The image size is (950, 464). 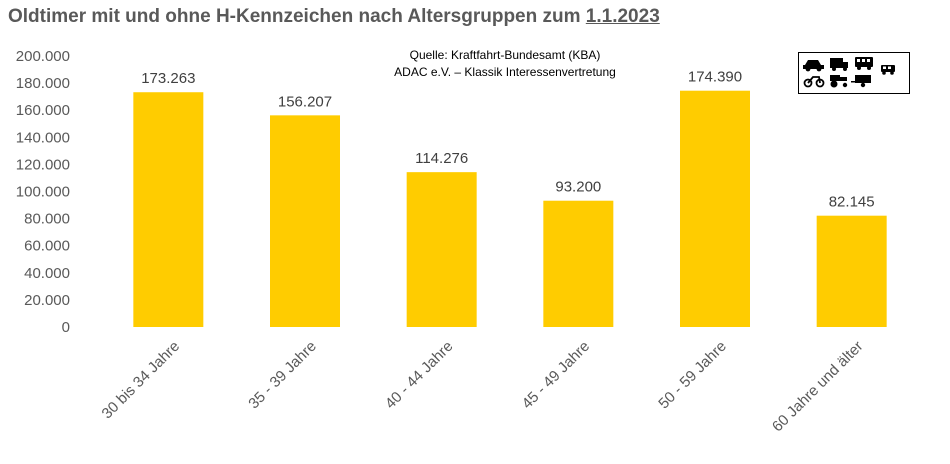 I want to click on source-line-1: Quelle: Kraftfahrt-Bundesamt (KBA), so click(x=505, y=55).